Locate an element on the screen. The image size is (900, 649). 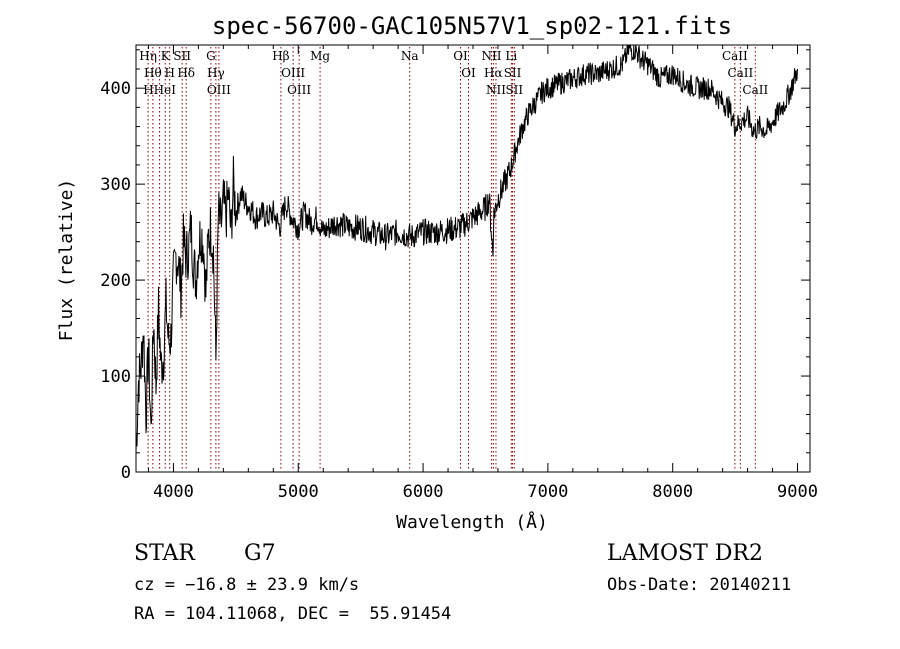
line-marker-label: K is located at coordinates (166, 56).